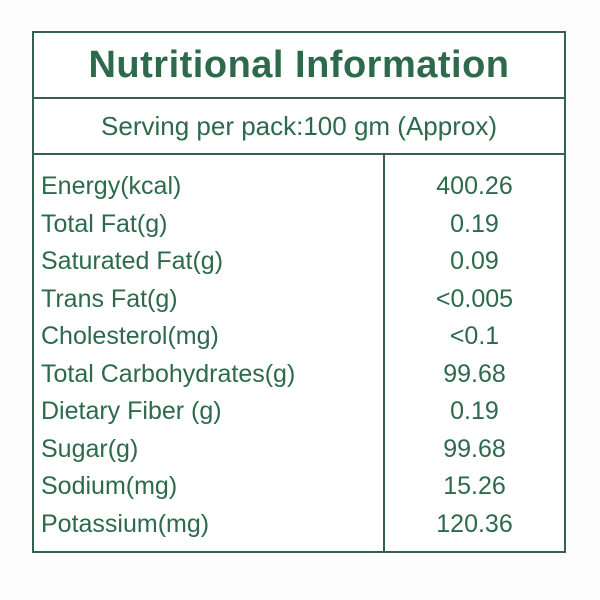  Describe the element at coordinates (474, 336) in the screenshot. I see `nutrient-value: <0.1` at that location.